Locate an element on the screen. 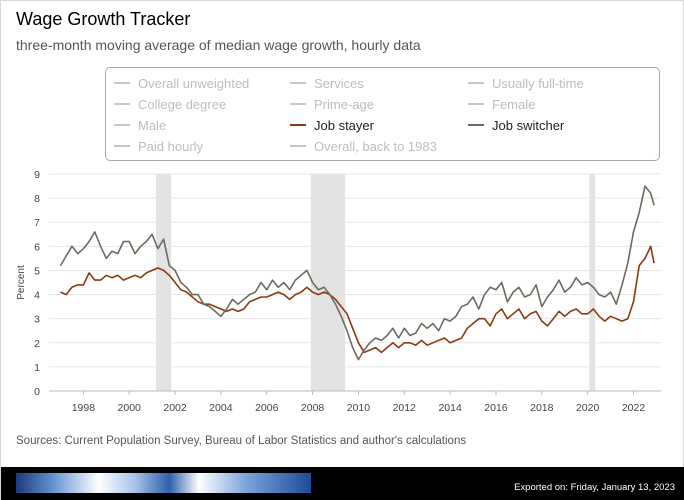 The height and width of the screenshot is (500, 684). legend-item-female: Female is located at coordinates (501, 104).